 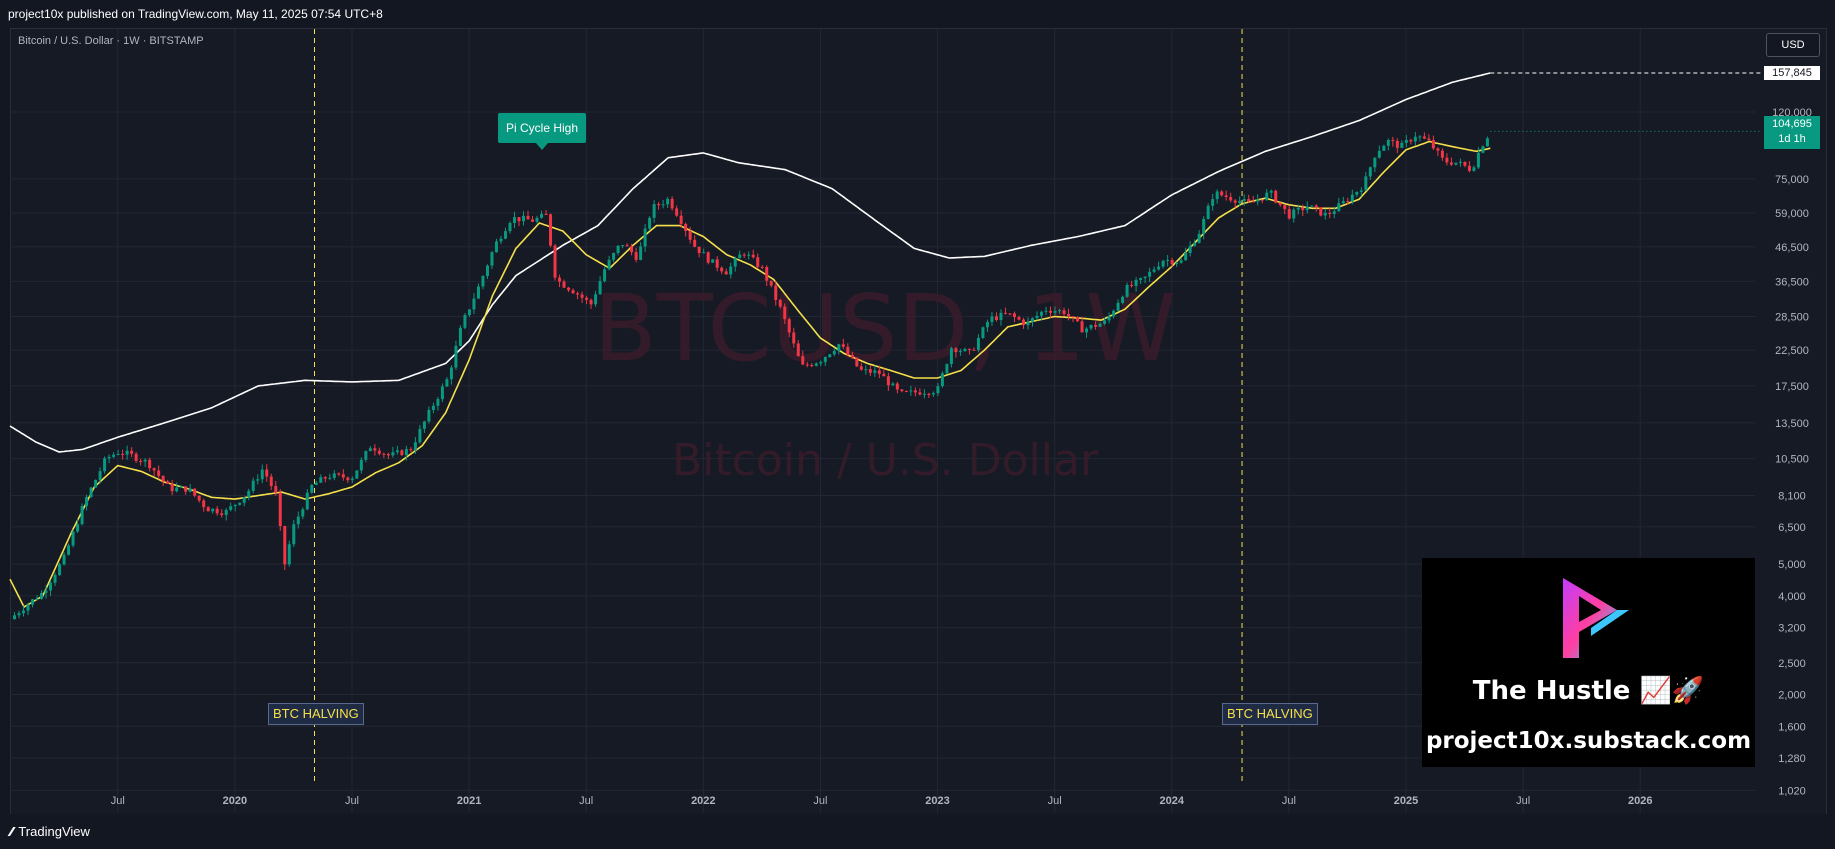 What do you see at coordinates (1588, 741) in the screenshot?
I see `promo-url: project10x.substack.com` at bounding box center [1588, 741].